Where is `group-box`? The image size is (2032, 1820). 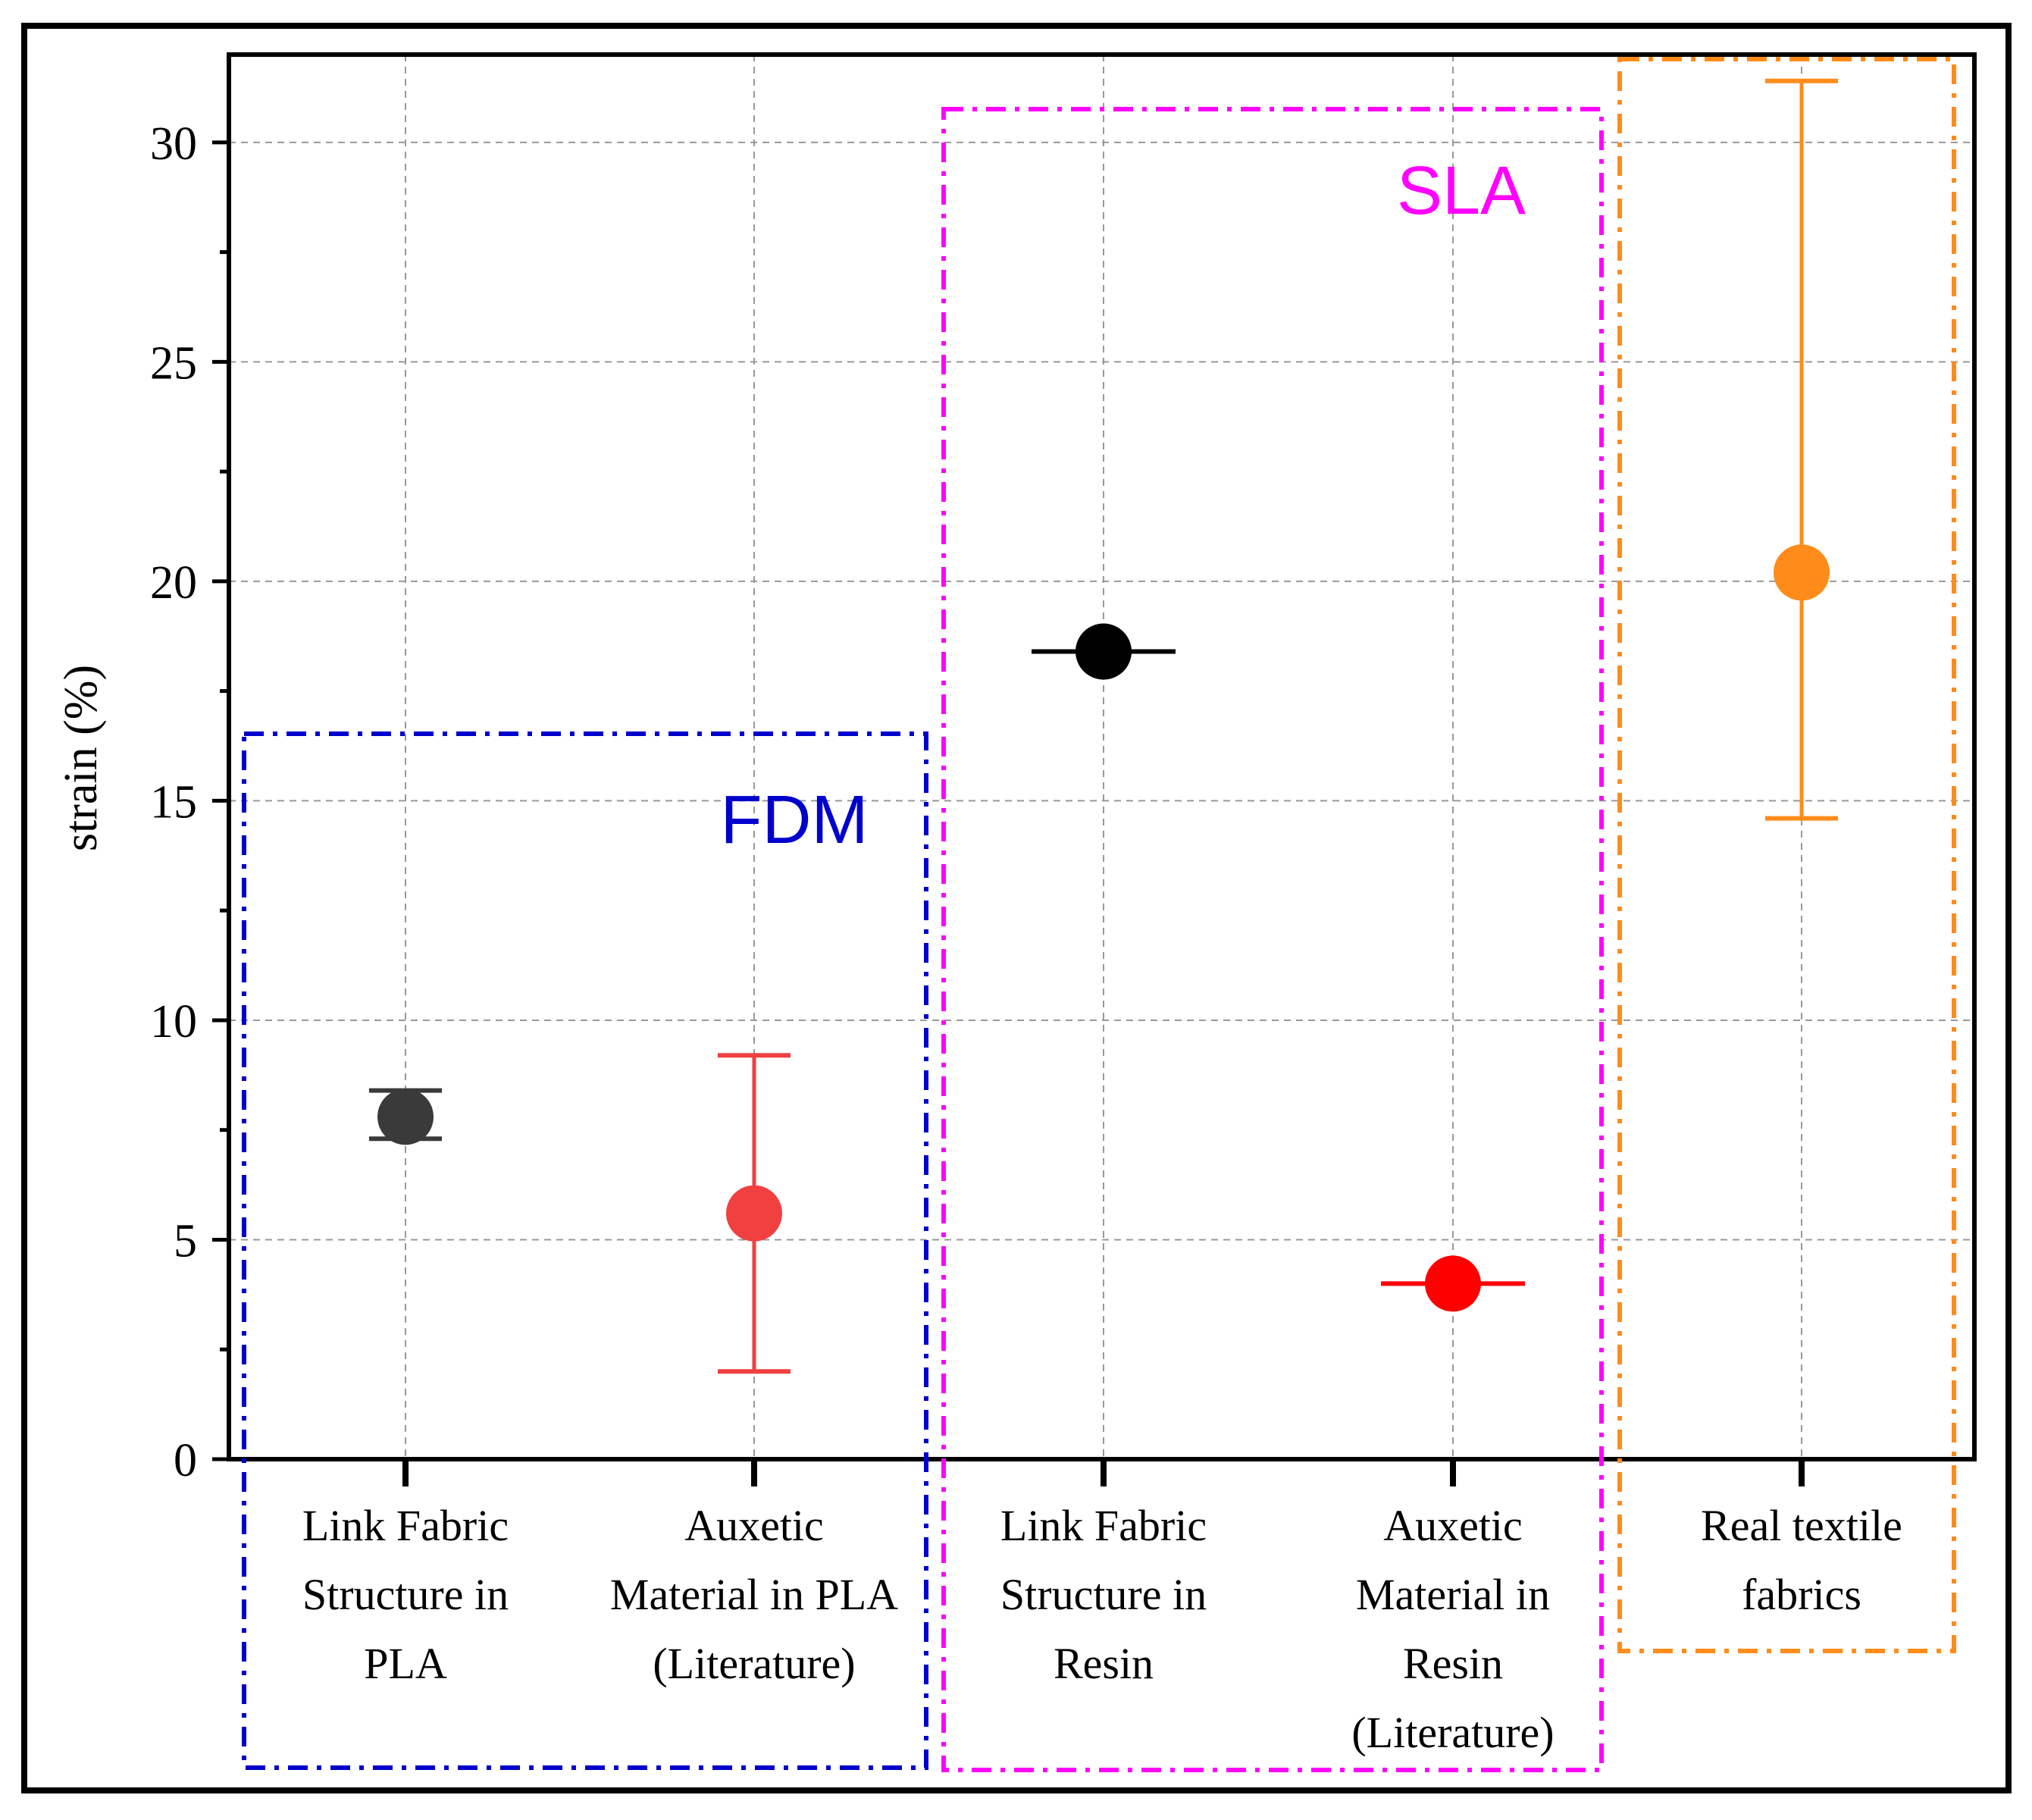
group-box is located at coordinates (1787, 855).